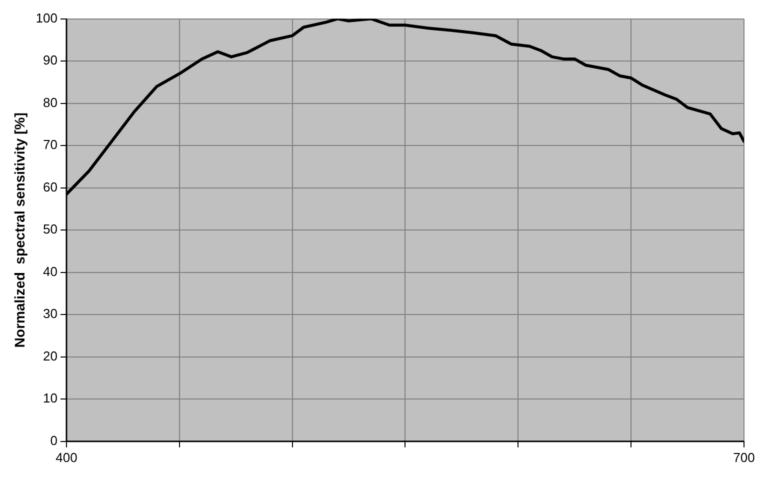 The height and width of the screenshot is (477, 766). What do you see at coordinates (744, 457) in the screenshot?
I see `x-tick-label: 700` at bounding box center [744, 457].